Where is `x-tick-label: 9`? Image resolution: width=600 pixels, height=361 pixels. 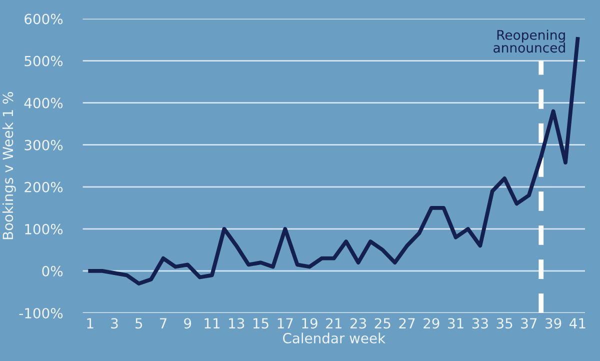
x-tick-label: 9 is located at coordinates (188, 323).